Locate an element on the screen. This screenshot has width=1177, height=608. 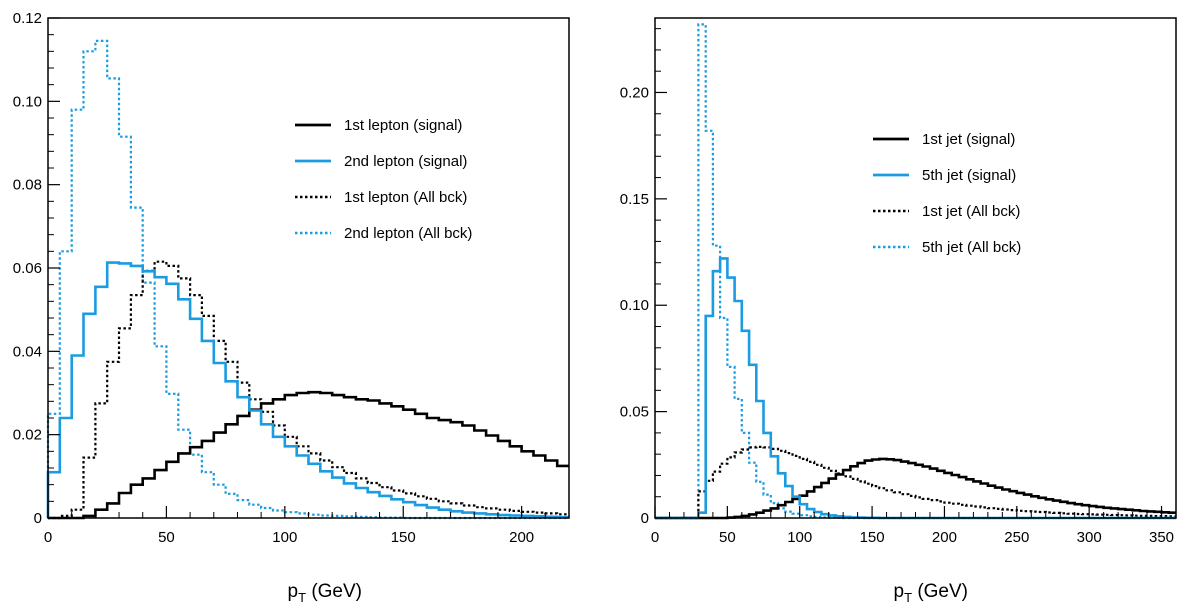
left-y-ticks: 0 0.02 0.04 0.06 0.08 0.10 0.12 is located at coordinates (36, 268).